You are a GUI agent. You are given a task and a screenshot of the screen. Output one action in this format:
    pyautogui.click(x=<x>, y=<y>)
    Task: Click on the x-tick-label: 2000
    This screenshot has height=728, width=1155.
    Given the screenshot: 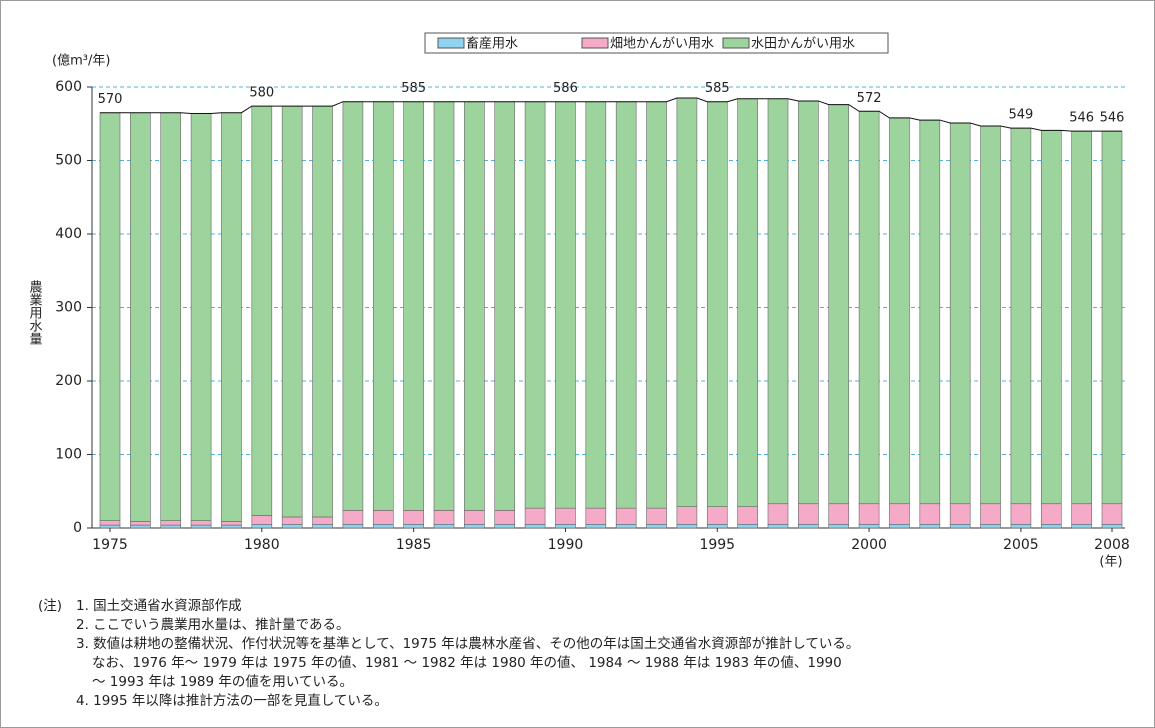 What is the action you would take?
    pyautogui.click(x=869, y=545)
    